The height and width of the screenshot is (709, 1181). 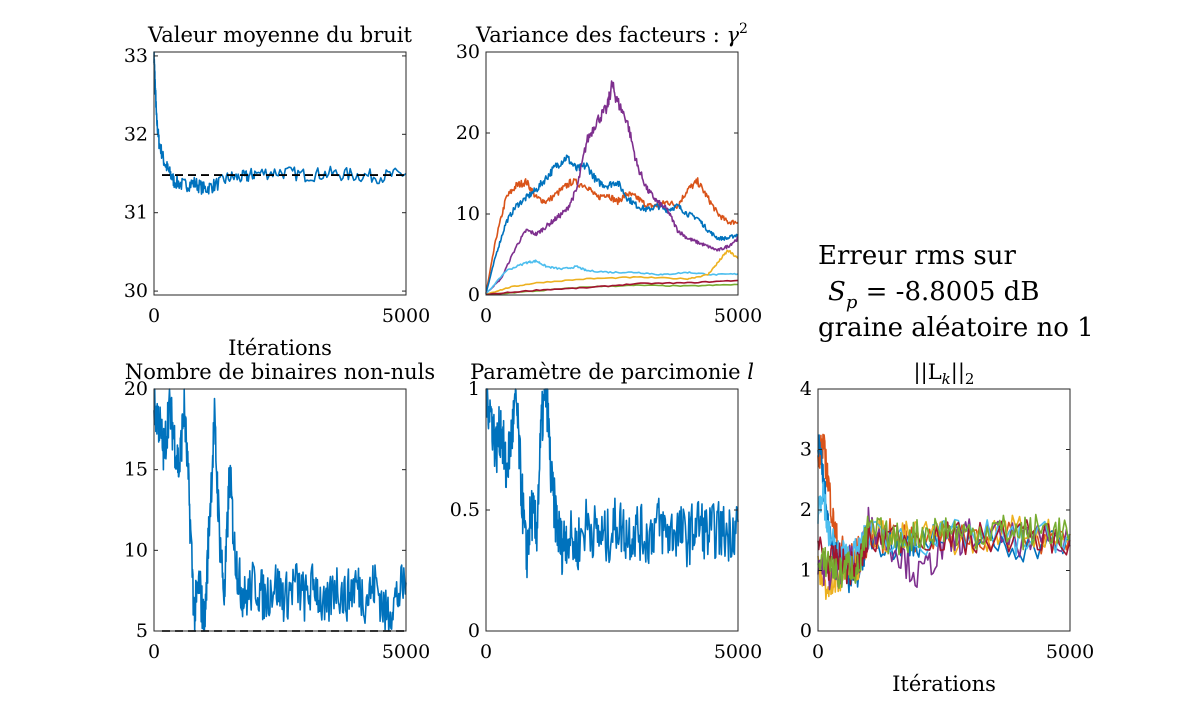 What do you see at coordinates (970, 379) in the screenshot?
I see `title-sub: 2` at bounding box center [970, 379].